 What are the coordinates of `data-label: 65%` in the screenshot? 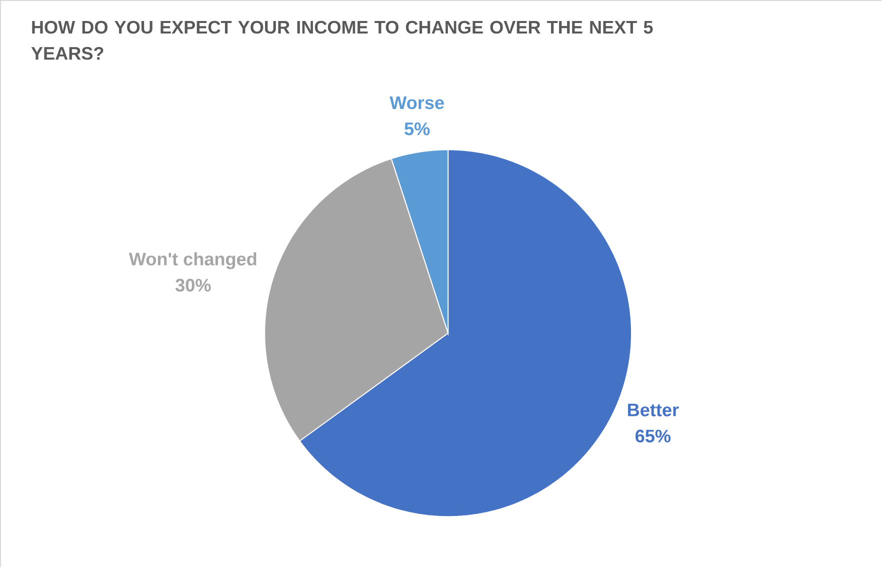 It's located at (653, 436).